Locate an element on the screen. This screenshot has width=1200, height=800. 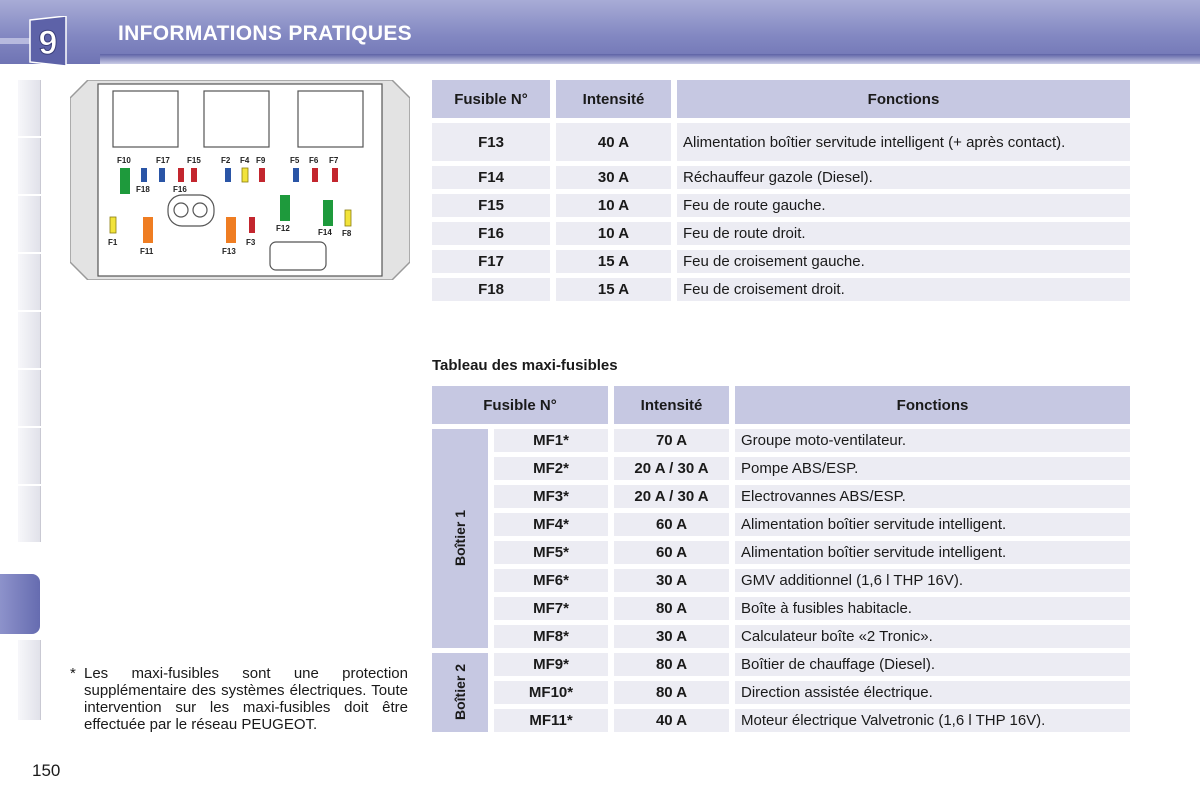
function-cell: GMV additionnel (1,6 l THP 16V). is located at coordinates (932, 580).